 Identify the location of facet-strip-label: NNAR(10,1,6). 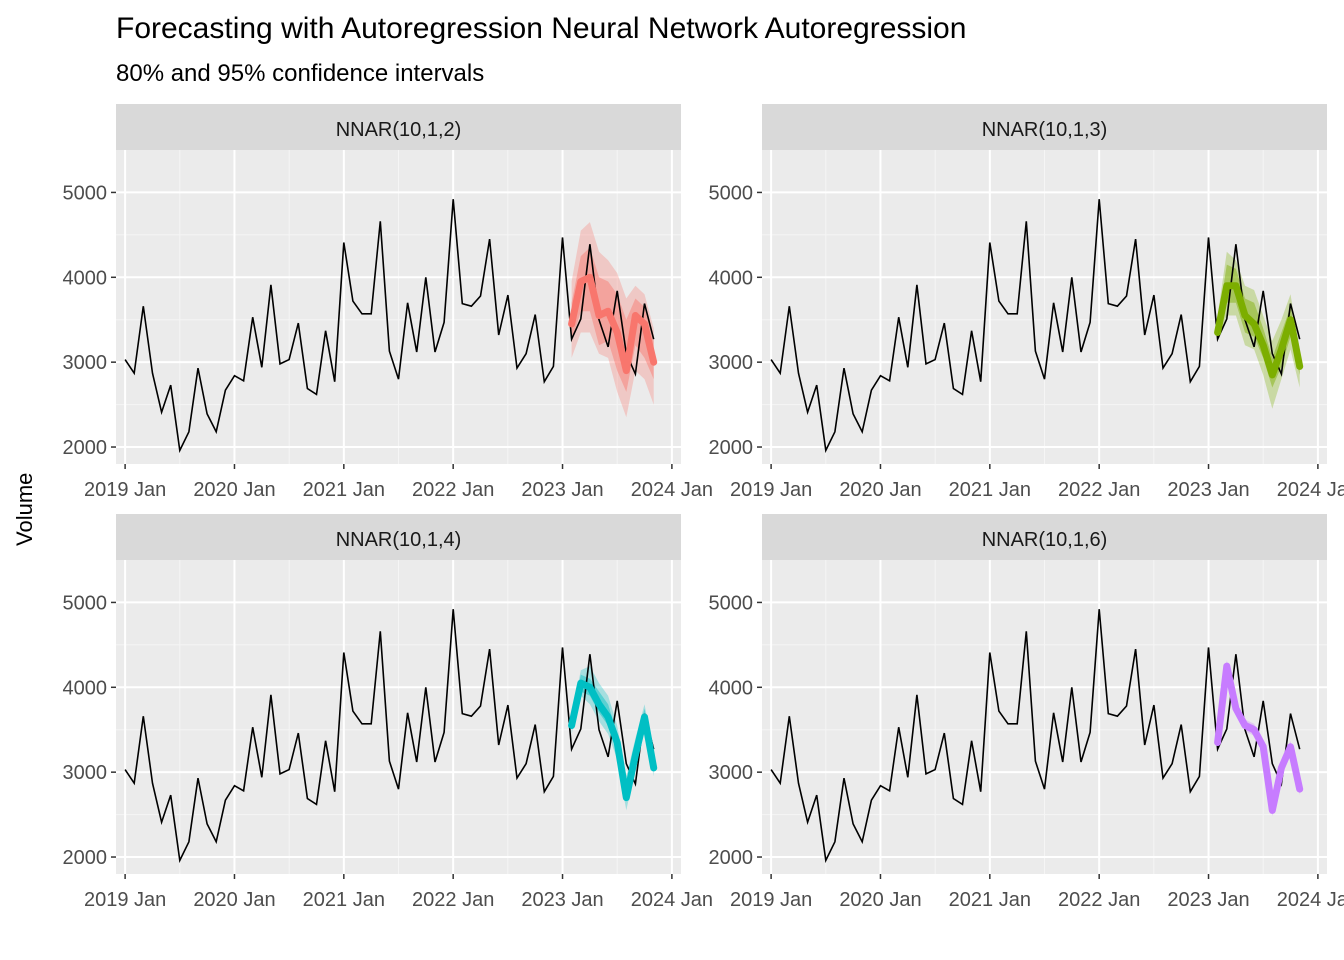
(1045, 540).